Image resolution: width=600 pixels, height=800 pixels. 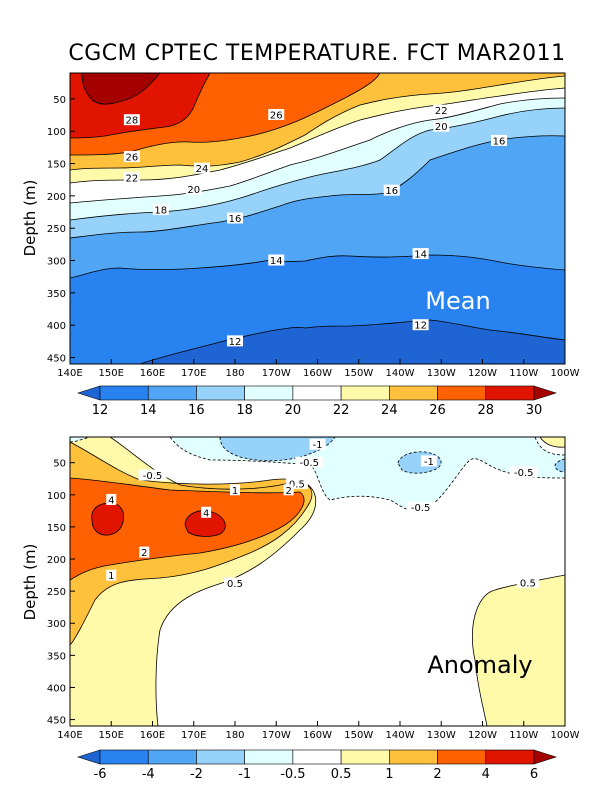 I want to click on anomaly-y-tick-label: 150, so click(x=56, y=528).